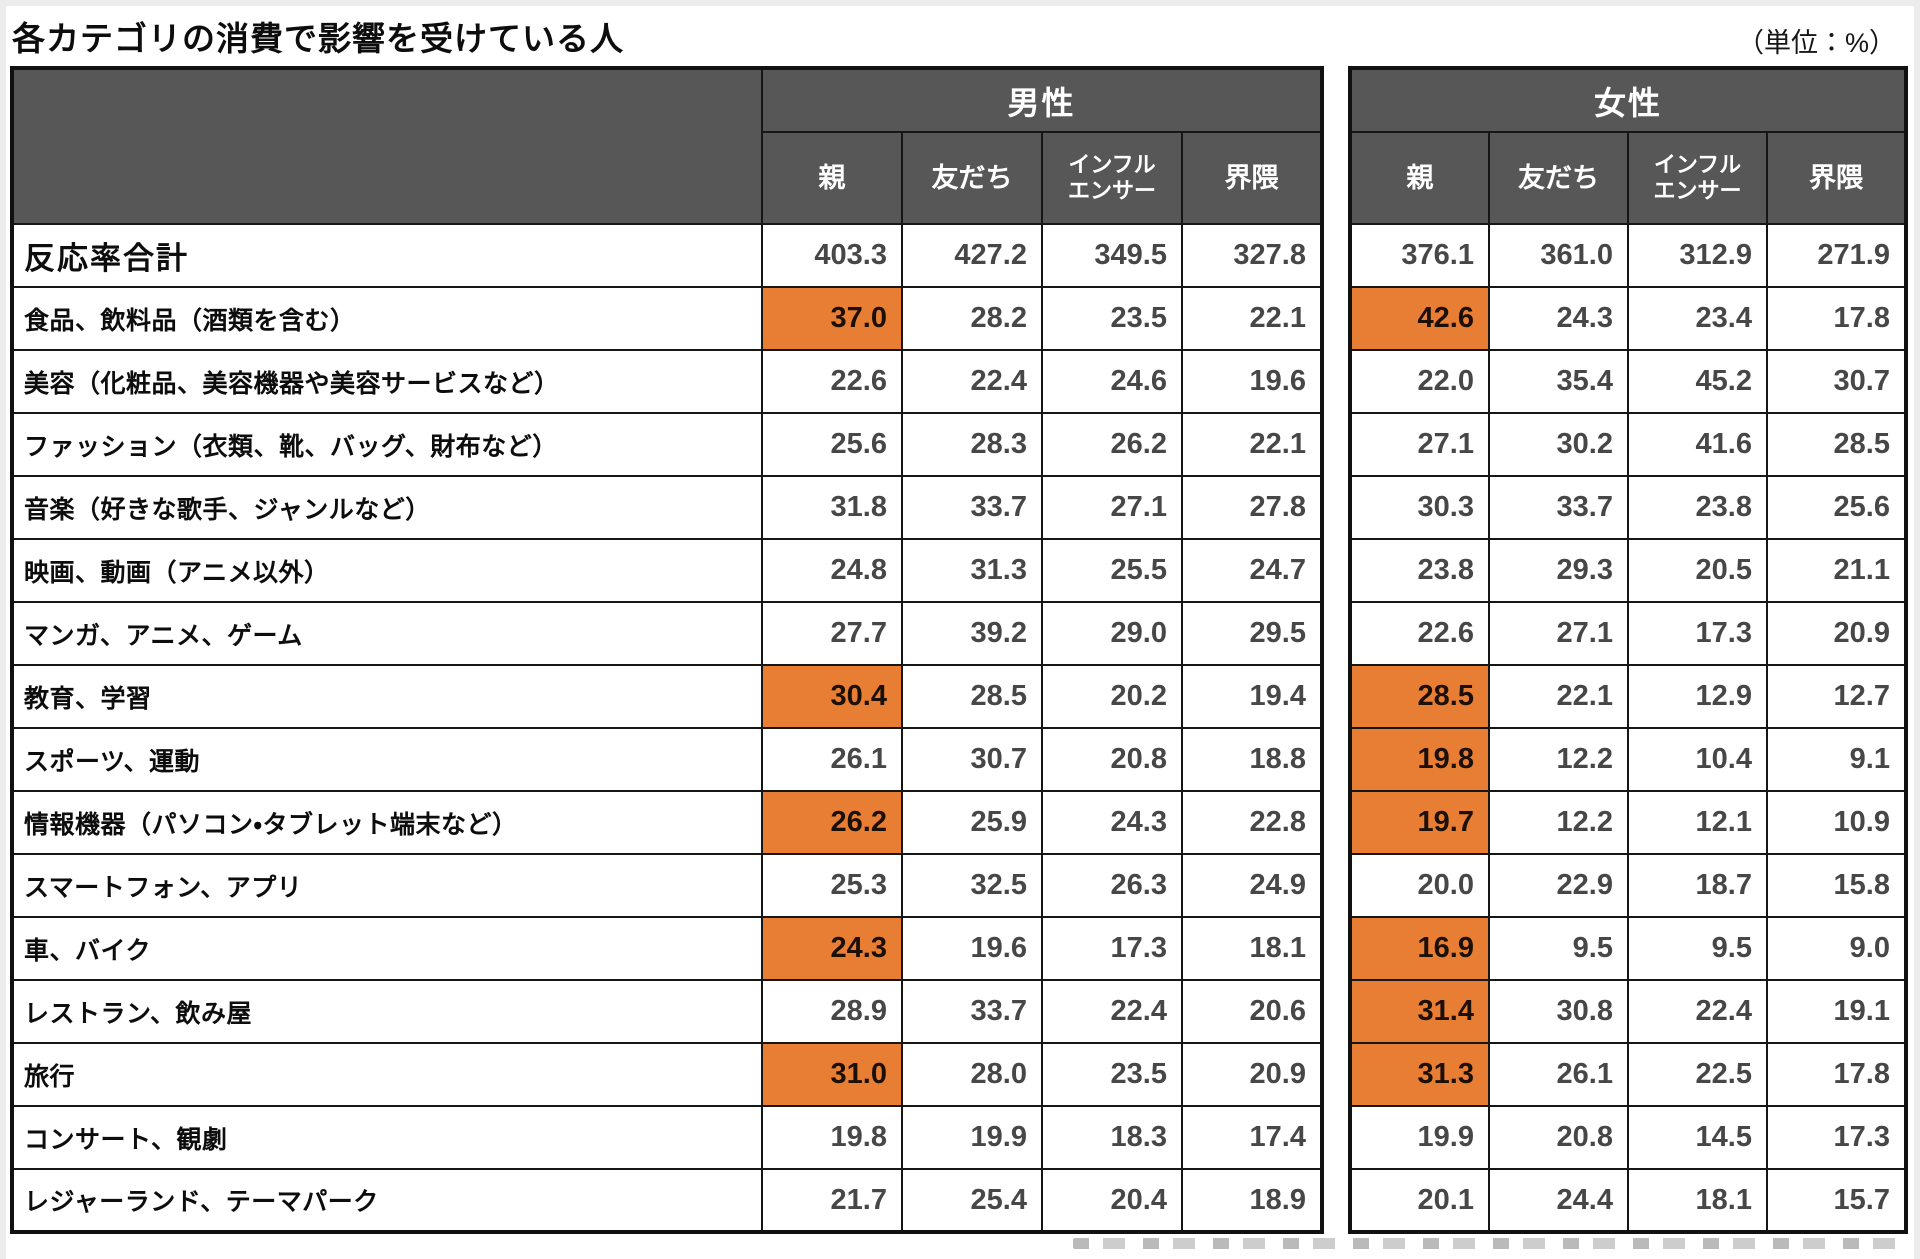 The width and height of the screenshot is (1920, 1259). I want to click on value-cell-male-col1: 39.2, so click(972, 633).